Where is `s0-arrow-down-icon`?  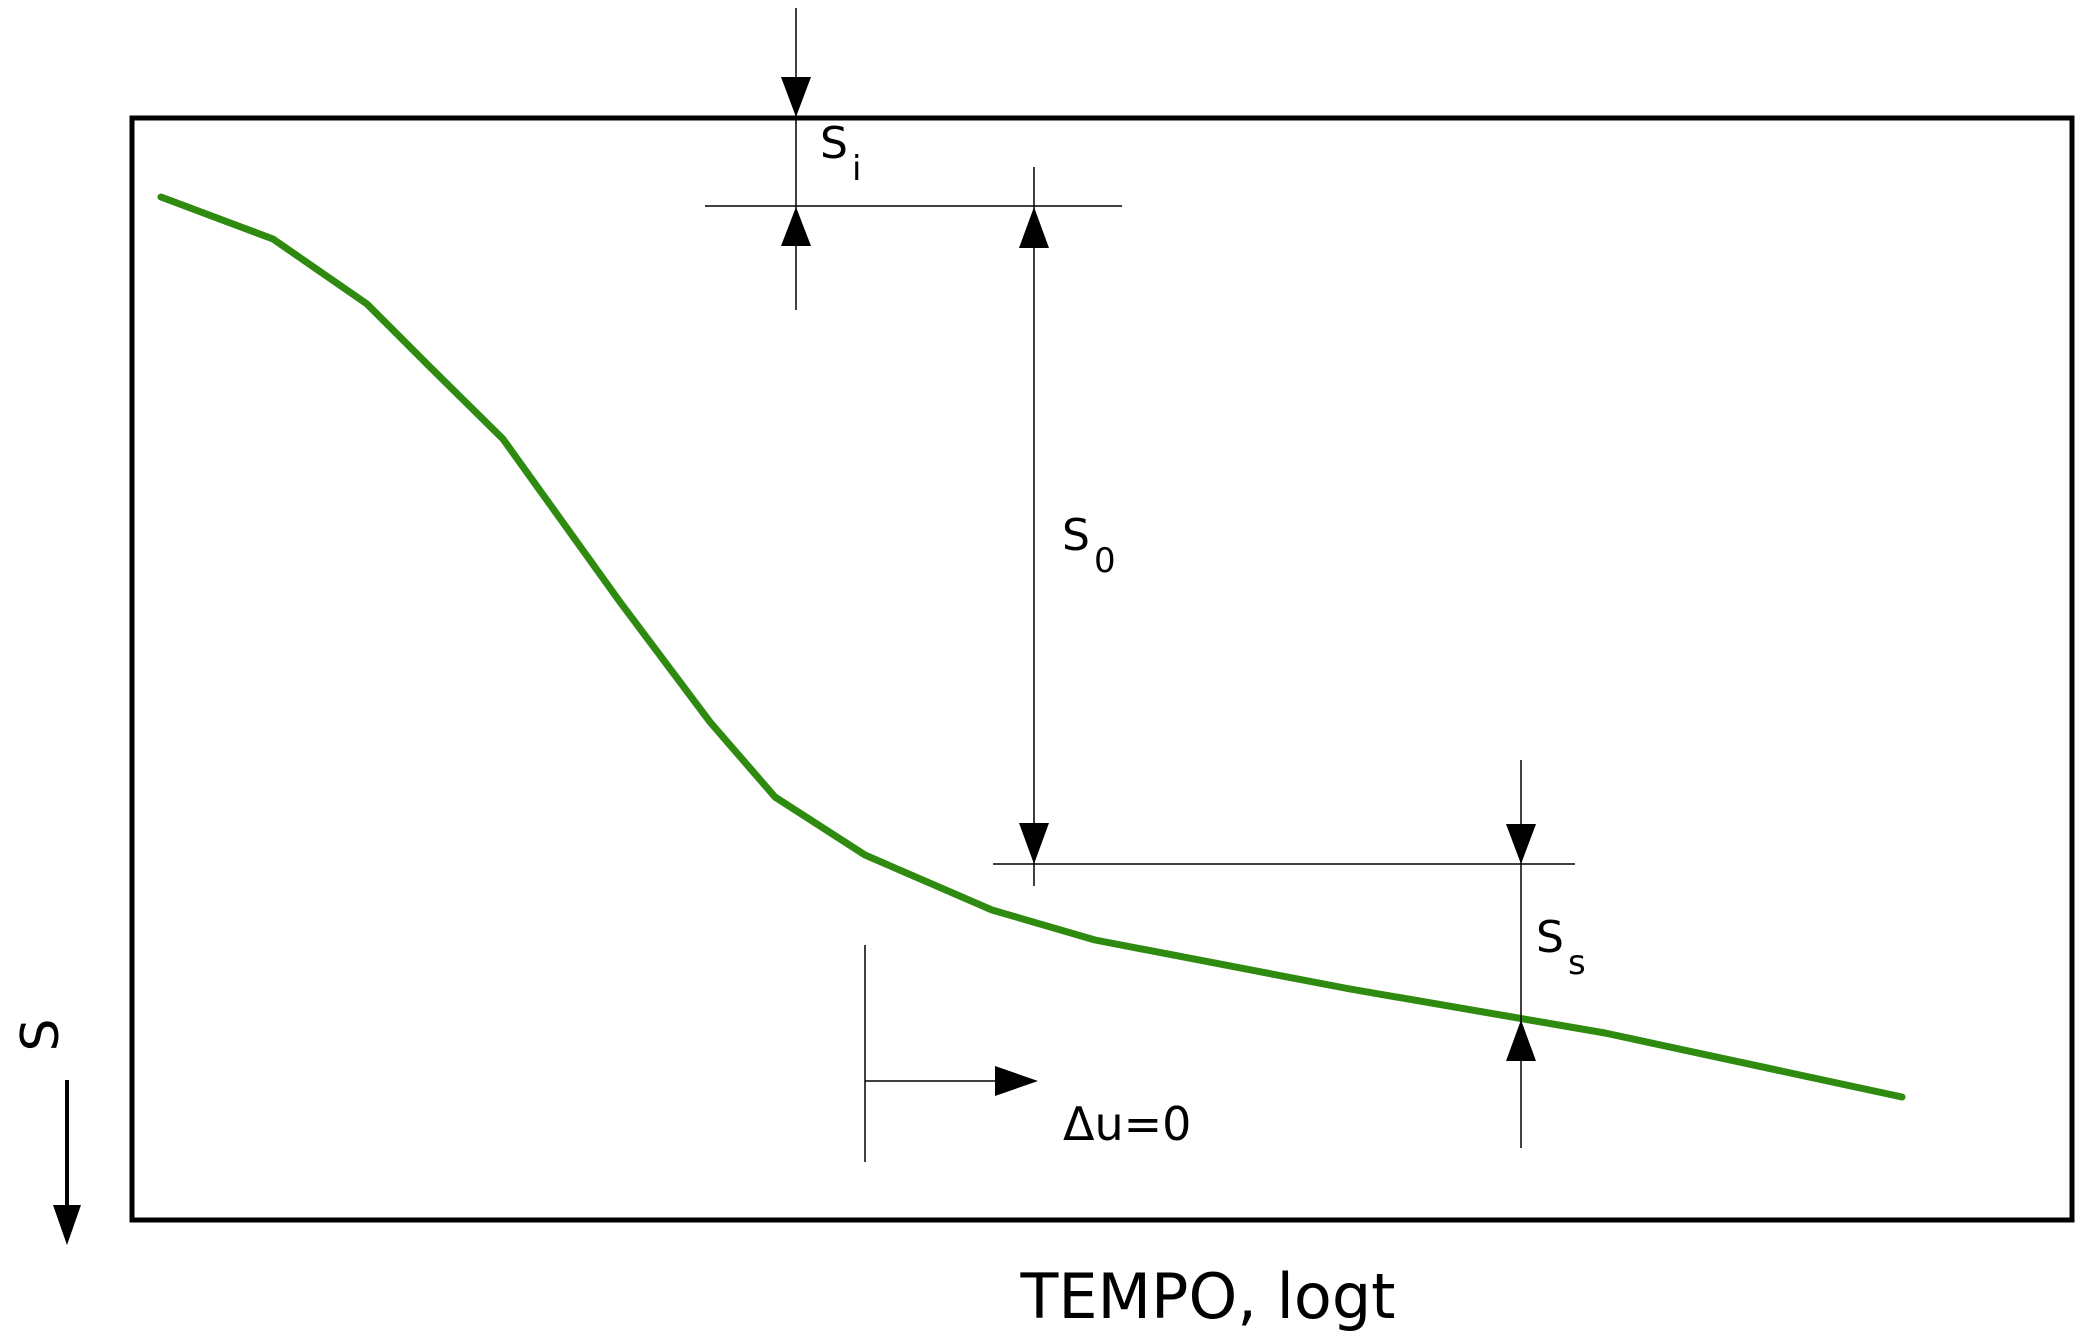 s0-arrow-down-icon is located at coordinates (1034, 843).